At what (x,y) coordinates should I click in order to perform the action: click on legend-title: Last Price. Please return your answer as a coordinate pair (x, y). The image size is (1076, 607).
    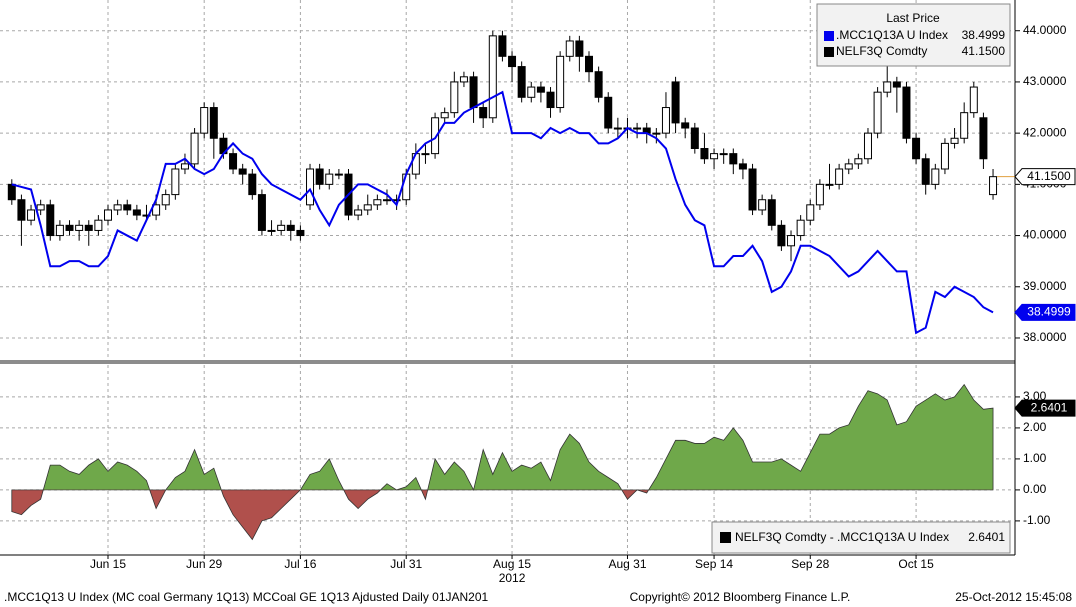
    Looking at the image, I should click on (913, 18).